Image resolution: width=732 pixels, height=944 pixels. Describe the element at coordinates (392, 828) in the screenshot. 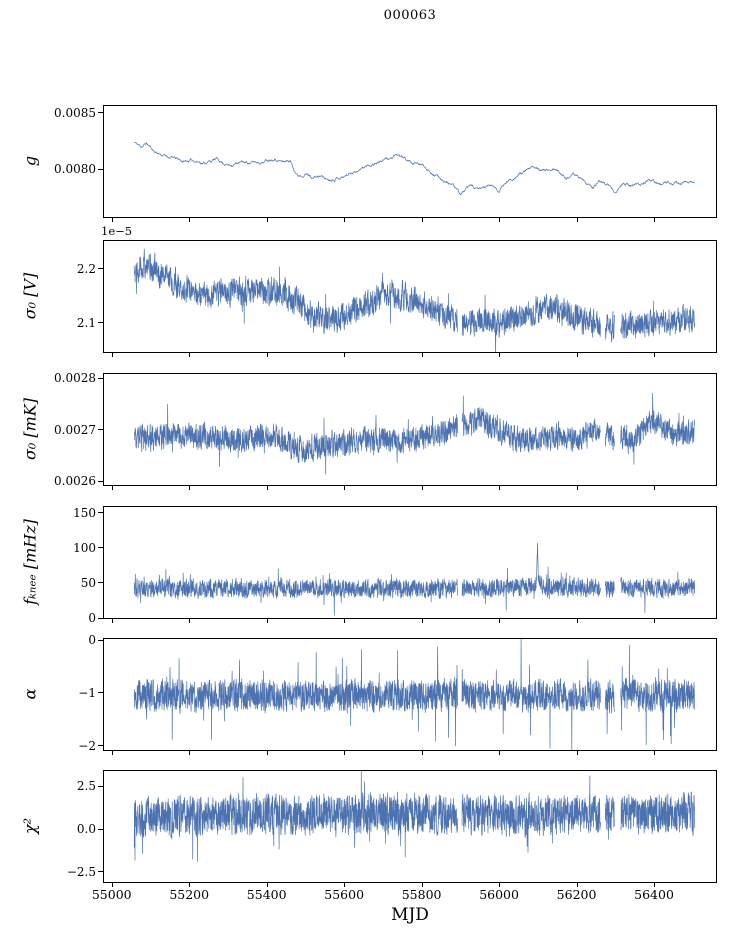

I see `panel-chi2: 2.5 0.0 −2.5` at that location.